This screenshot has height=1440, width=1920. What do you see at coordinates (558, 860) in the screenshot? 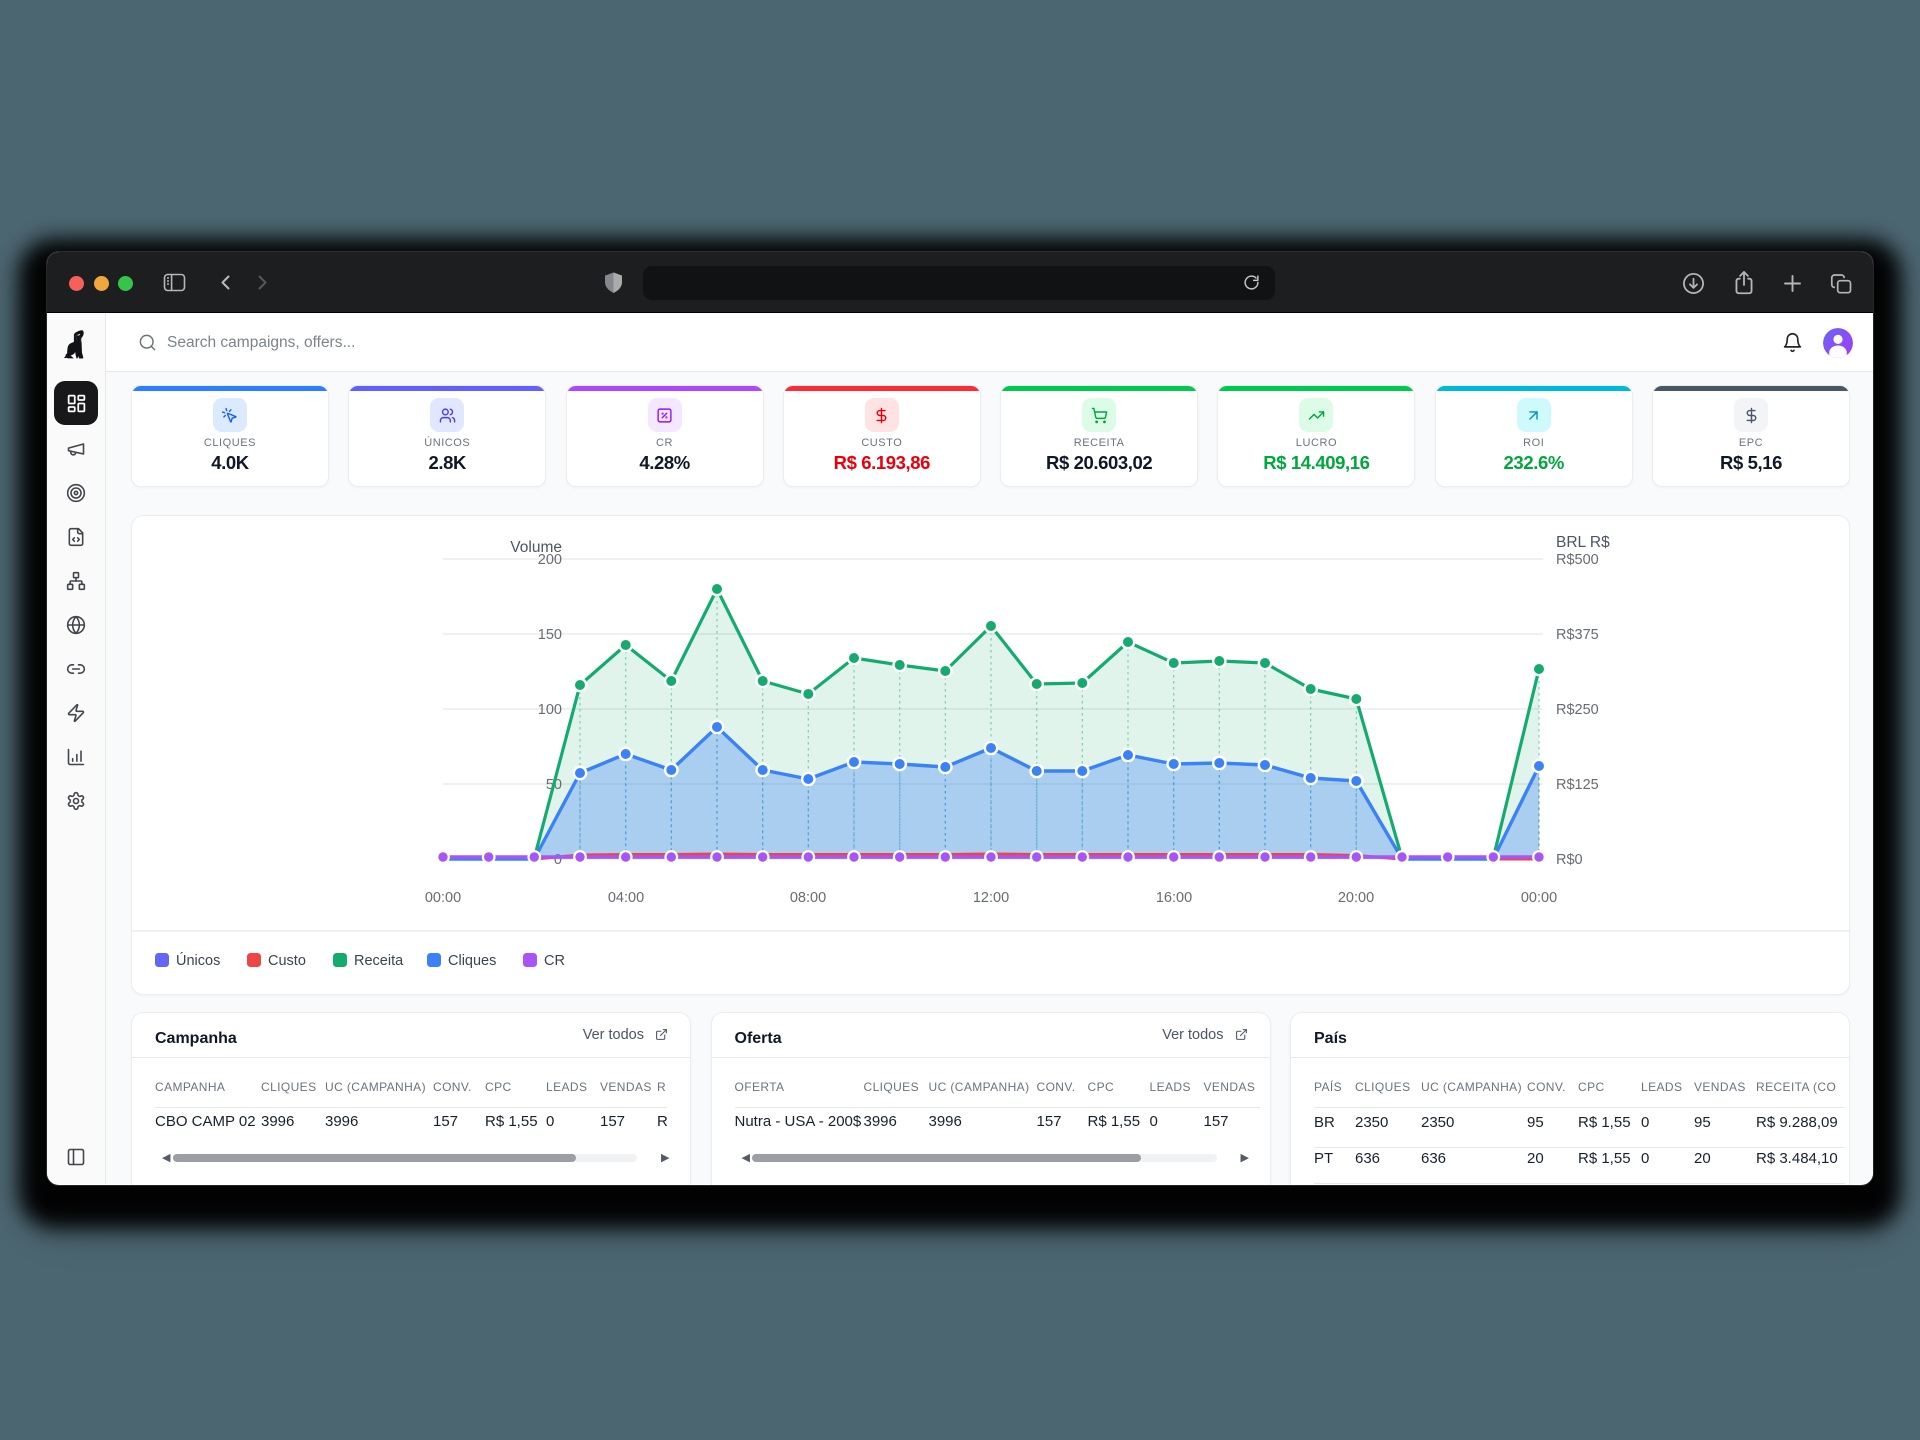
I see `svg-text: 0` at bounding box center [558, 860].